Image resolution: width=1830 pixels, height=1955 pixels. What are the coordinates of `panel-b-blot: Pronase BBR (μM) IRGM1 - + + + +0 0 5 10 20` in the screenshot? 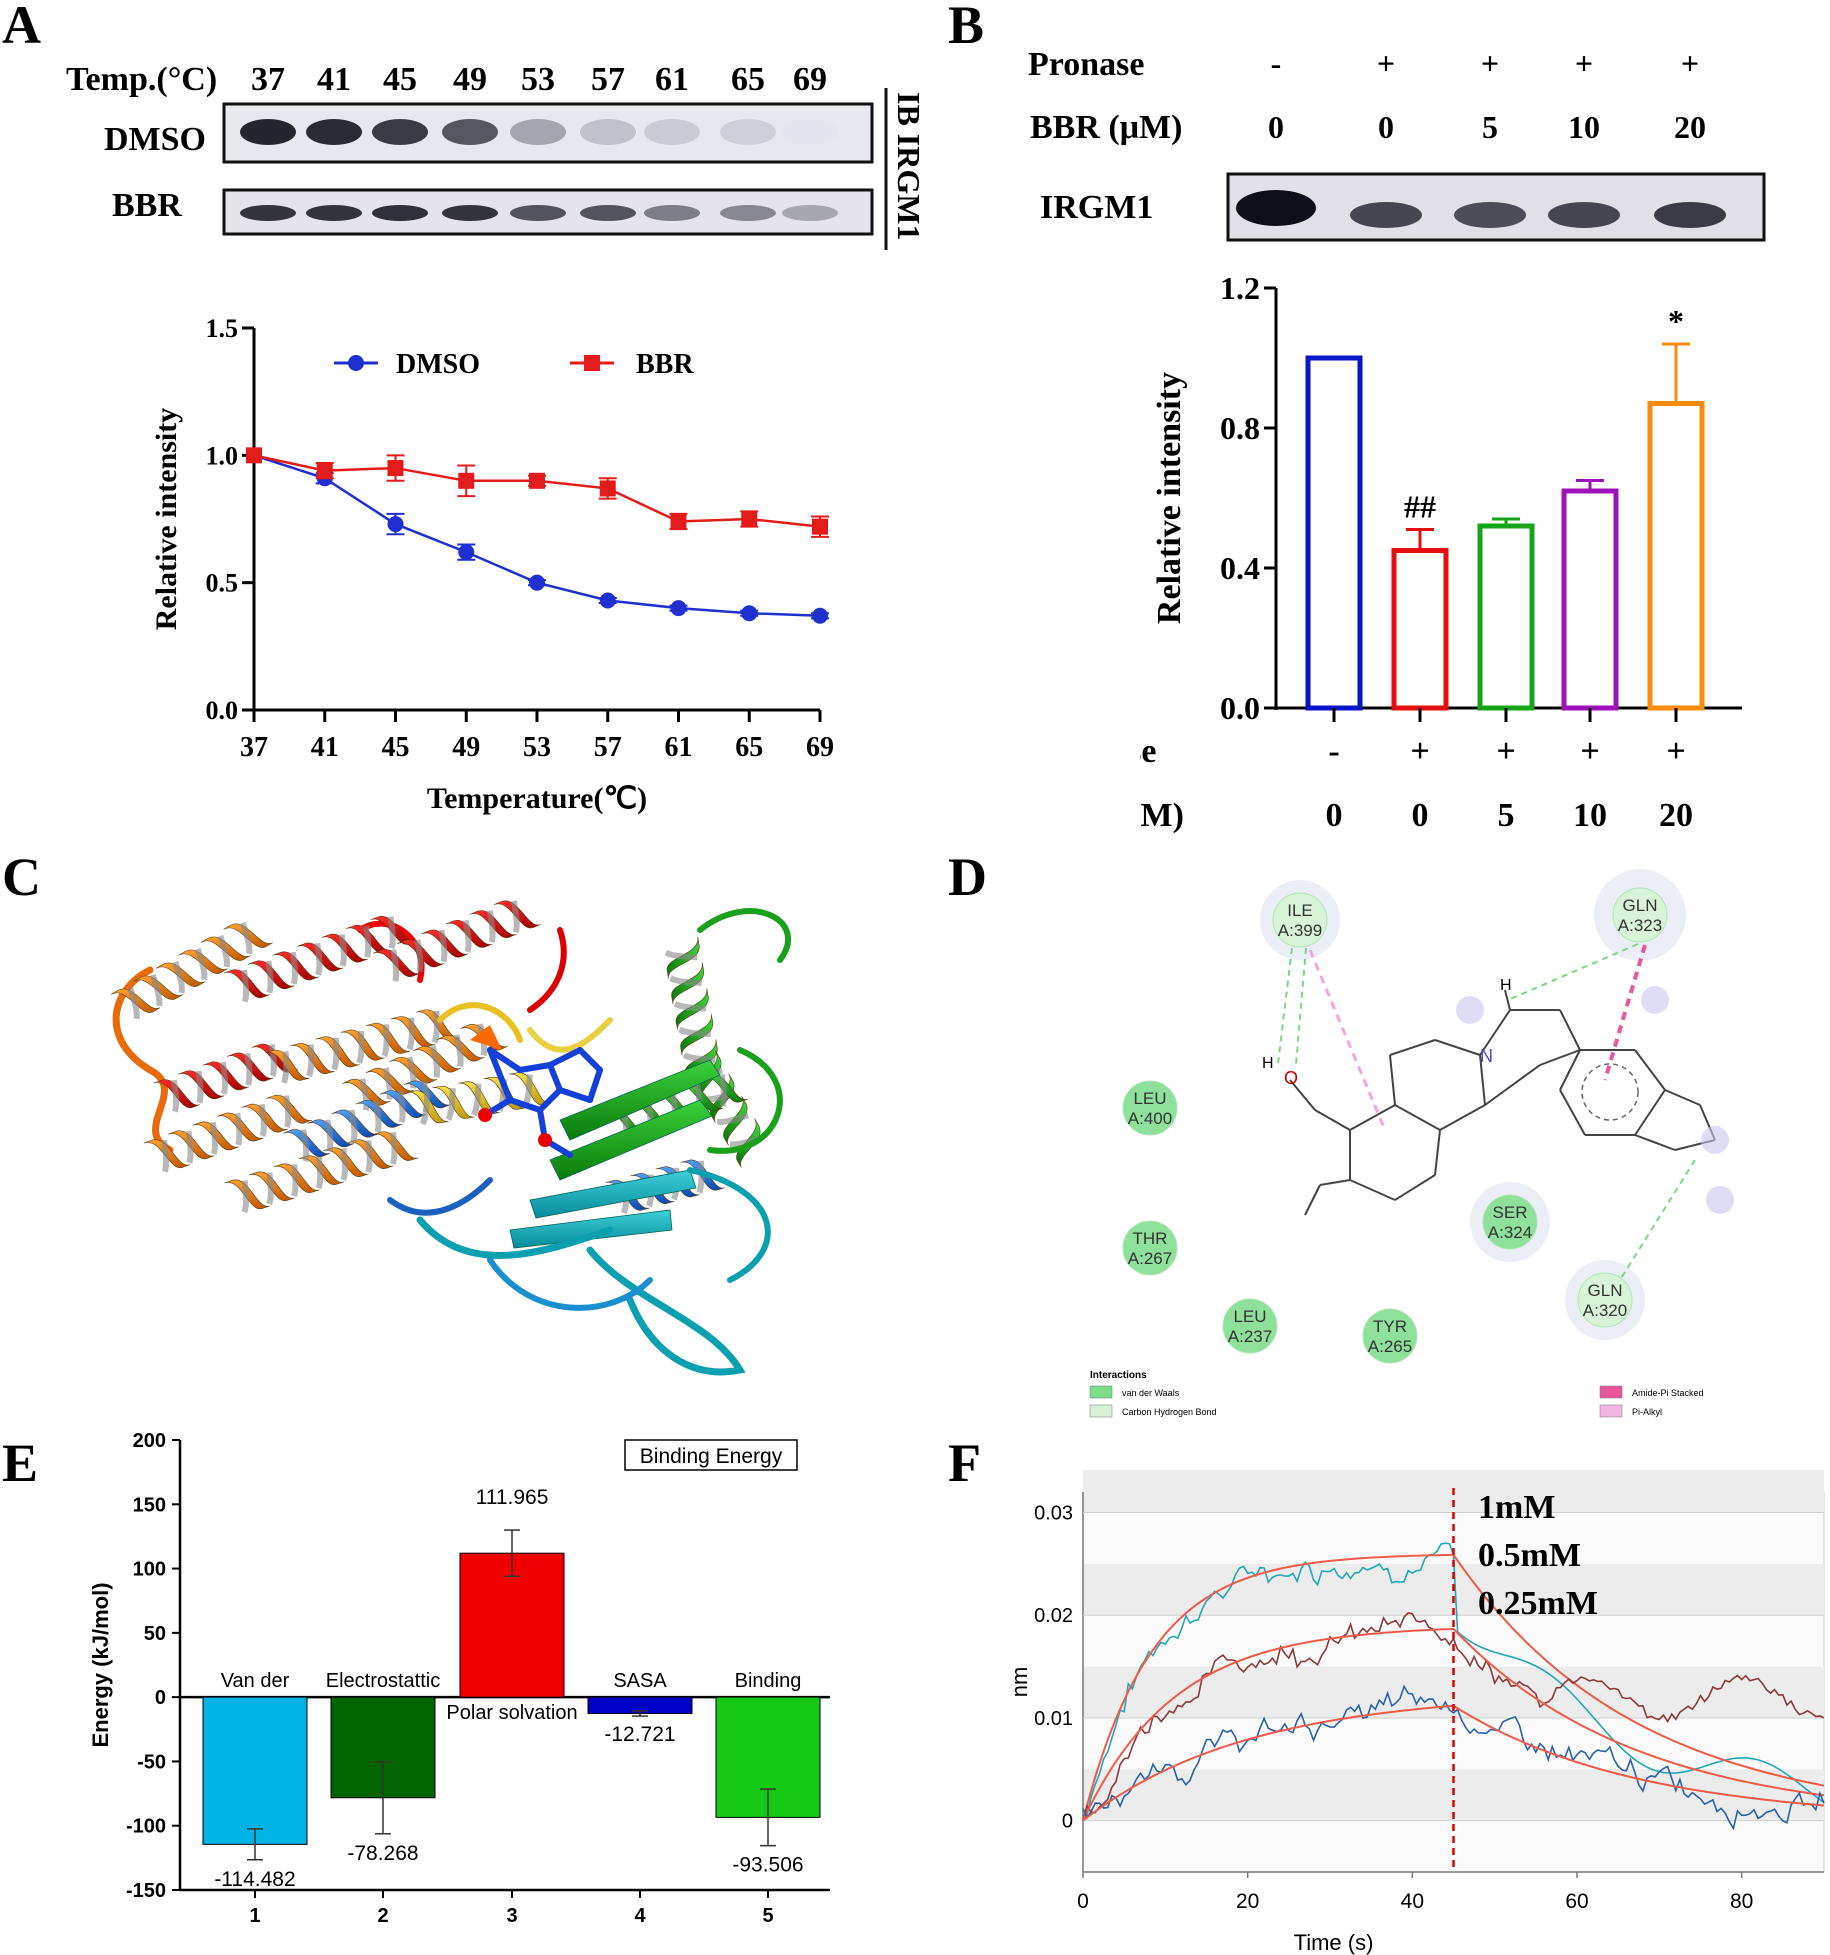 It's located at (1397, 143).